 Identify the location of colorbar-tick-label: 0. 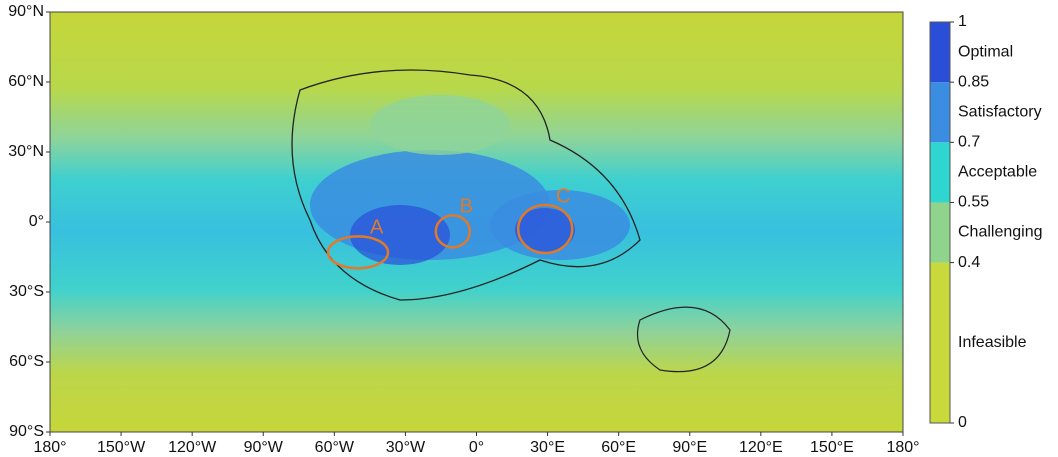
(962, 422).